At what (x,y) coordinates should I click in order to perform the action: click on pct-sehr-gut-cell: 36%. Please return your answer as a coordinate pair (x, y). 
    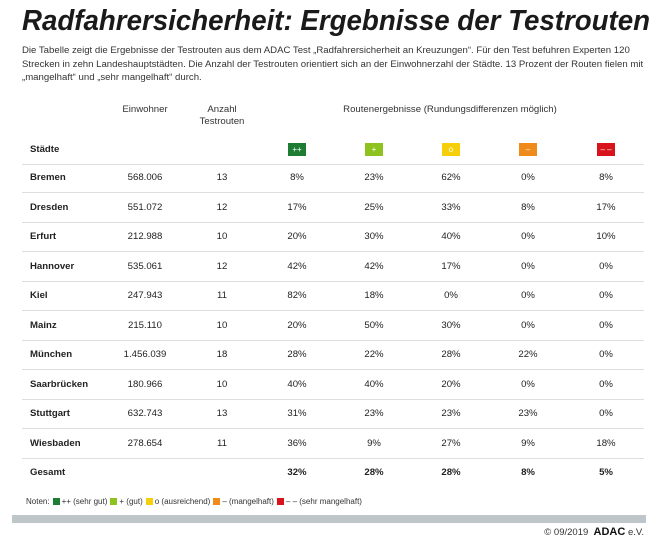
    Looking at the image, I should click on (297, 443).